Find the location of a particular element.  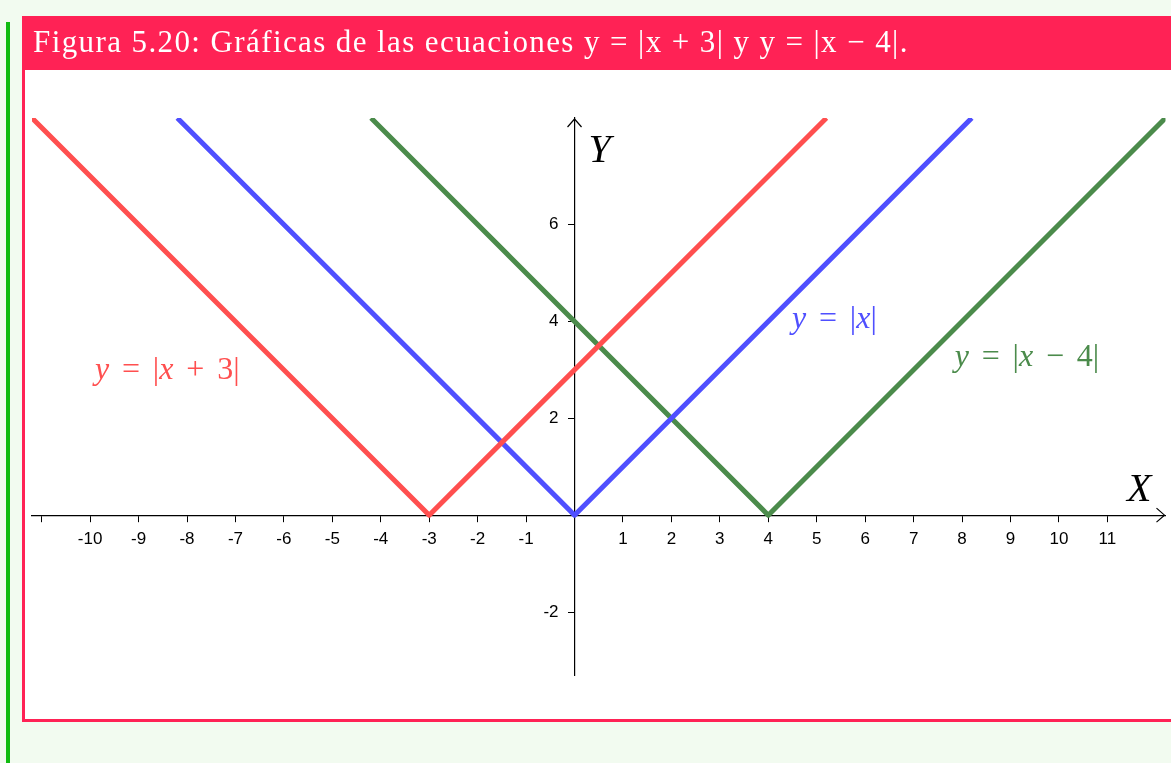

x-tick-label: -3 is located at coordinates (429, 539).